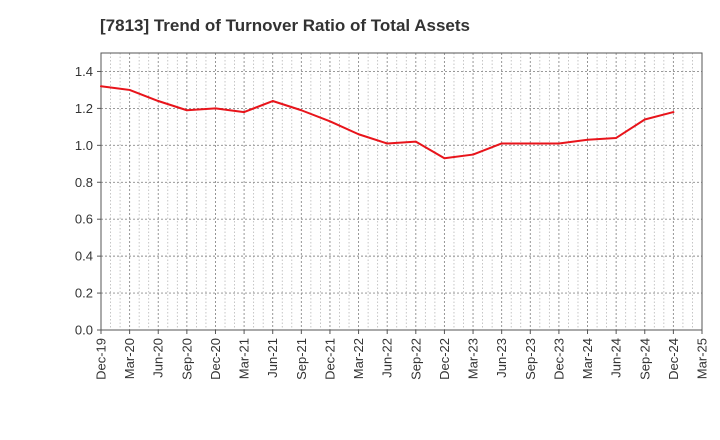 This screenshot has height=440, width=720. What do you see at coordinates (558, 359) in the screenshot?
I see `x-tick-label: Dec-23` at bounding box center [558, 359].